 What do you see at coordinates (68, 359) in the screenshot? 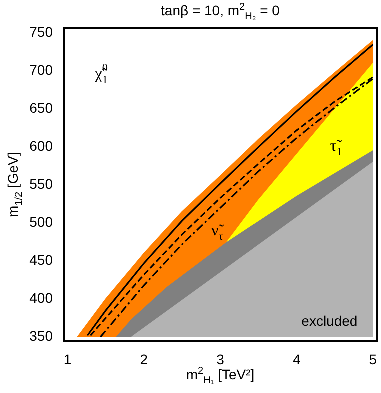
I see `x-tick-label: 1` at bounding box center [68, 359].